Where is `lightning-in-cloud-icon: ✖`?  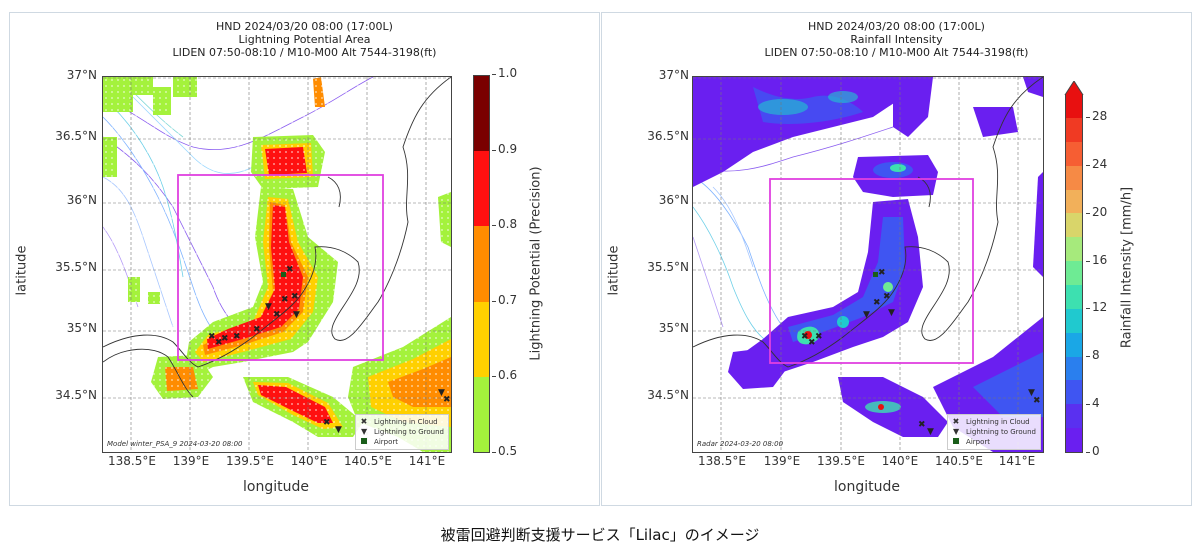
lightning-in-cloud-icon: ✖ is located at coordinates (956, 421).